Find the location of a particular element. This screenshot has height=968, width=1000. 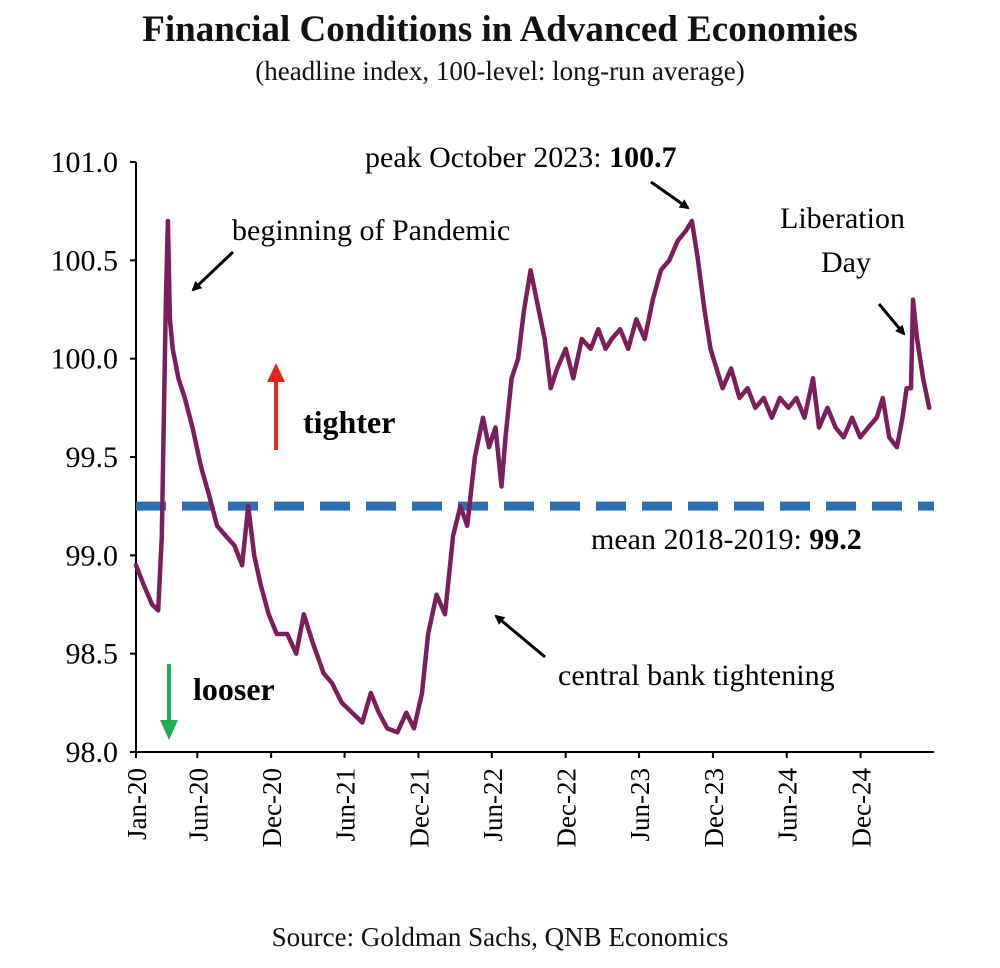

annotation-tightening: central bank tightening is located at coordinates (696, 675).